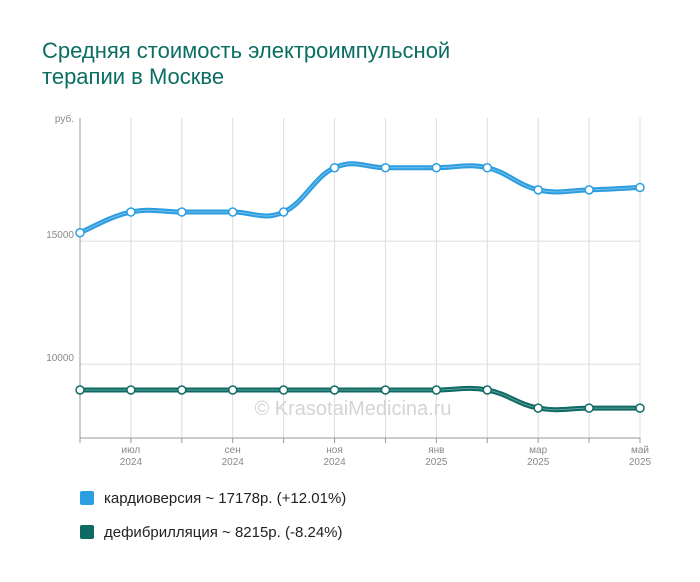  What do you see at coordinates (131, 450) in the screenshot?
I see `x-tick-label-month: июл` at bounding box center [131, 450].